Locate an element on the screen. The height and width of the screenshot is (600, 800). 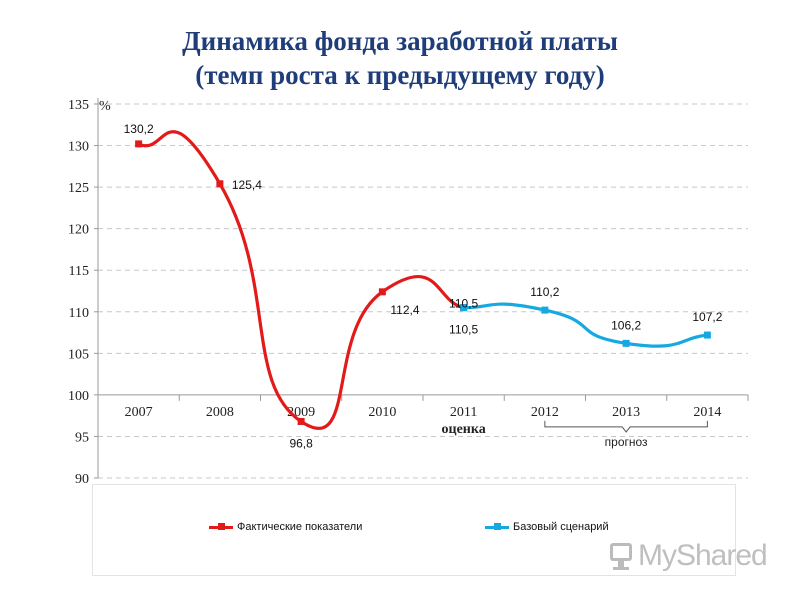
data-point-1-2014 is located at coordinates (707, 335).